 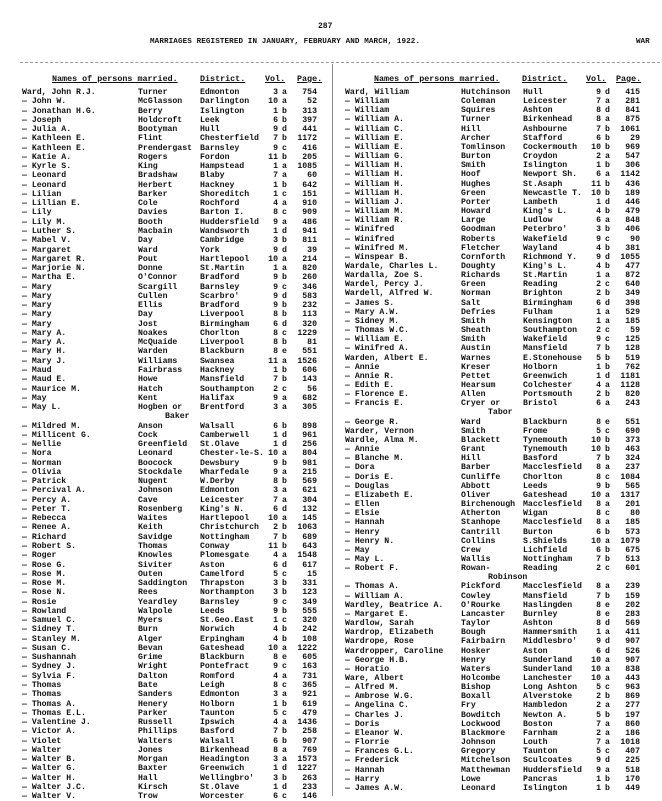 I want to click on district: Shoreditch, so click(x=225, y=194).